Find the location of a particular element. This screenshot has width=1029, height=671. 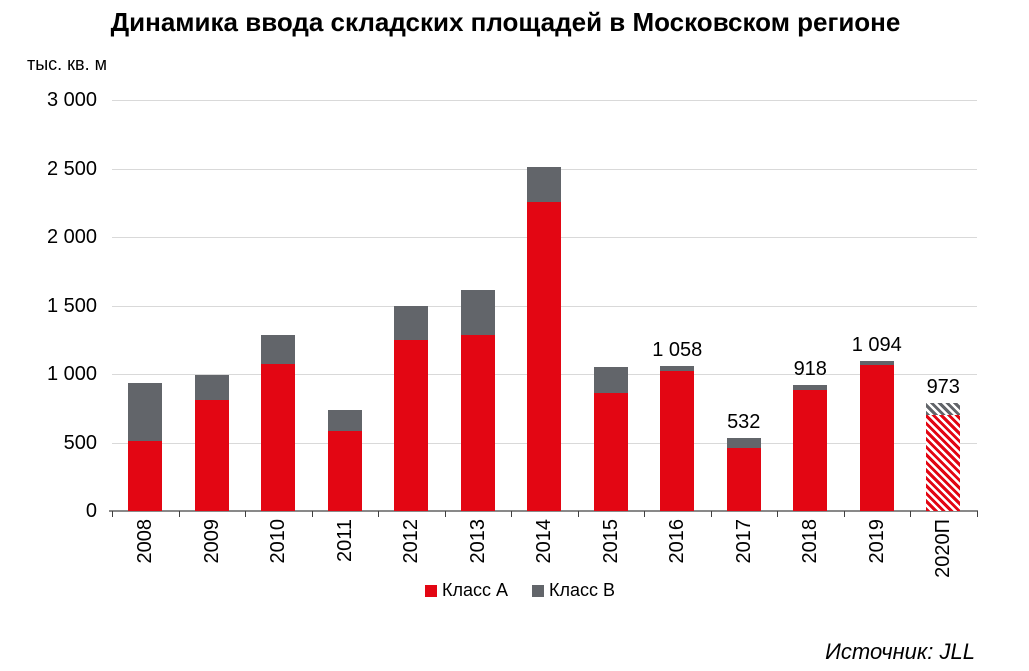

x-axis-label: 2017 is located at coordinates (743, 541).